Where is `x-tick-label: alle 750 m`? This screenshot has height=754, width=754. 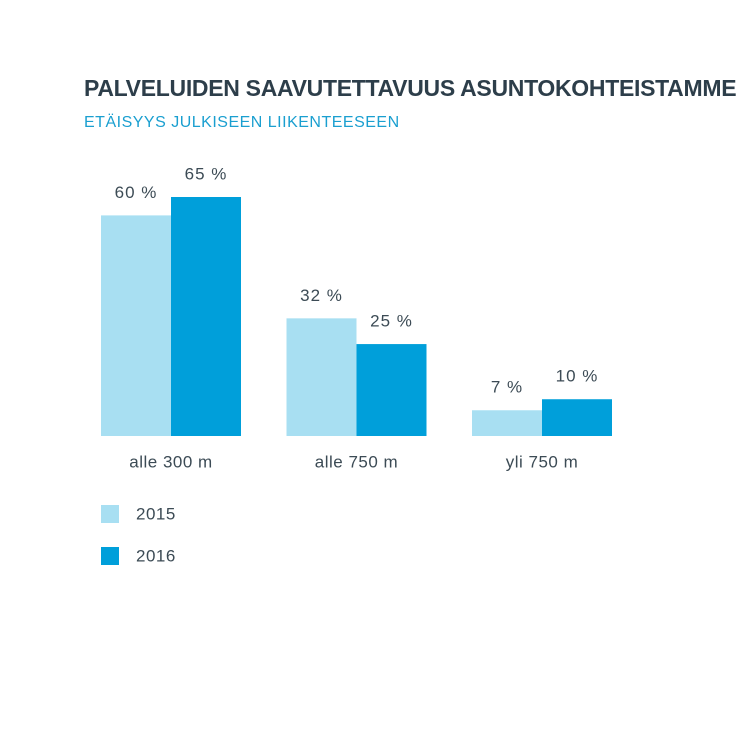
x-tick-label: alle 750 m is located at coordinates (356, 461).